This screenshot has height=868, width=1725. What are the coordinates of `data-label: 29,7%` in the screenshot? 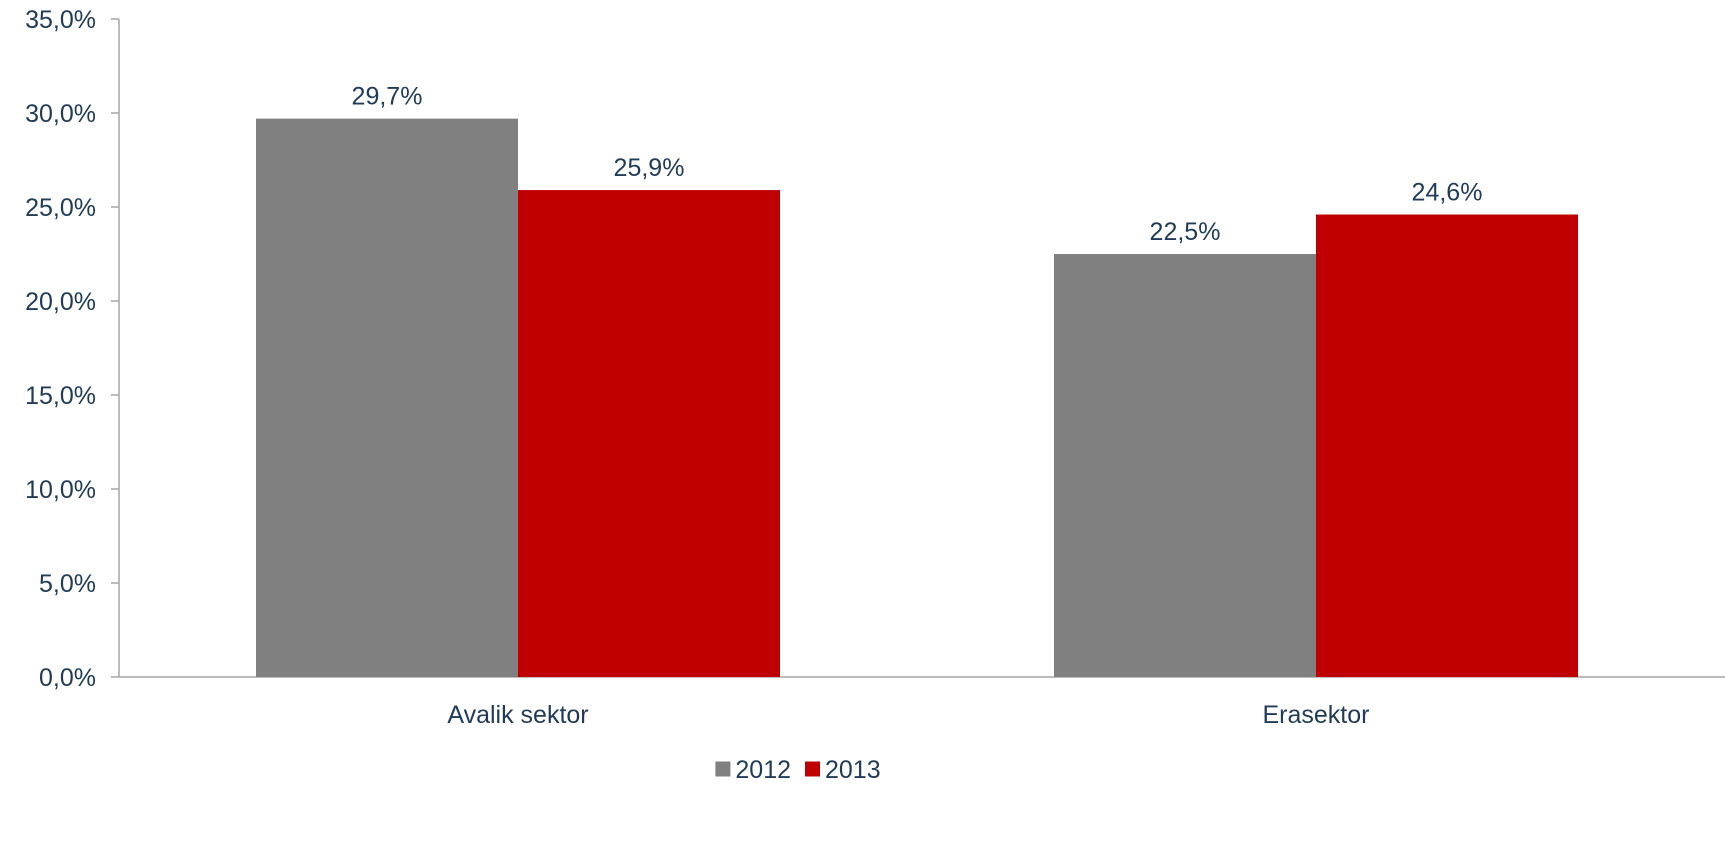 It's located at (387, 97).